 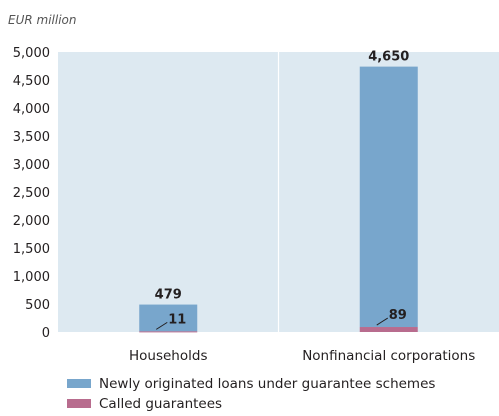 What do you see at coordinates (31, 221) in the screenshot?
I see `y-tick-label: 2,000` at bounding box center [31, 221].